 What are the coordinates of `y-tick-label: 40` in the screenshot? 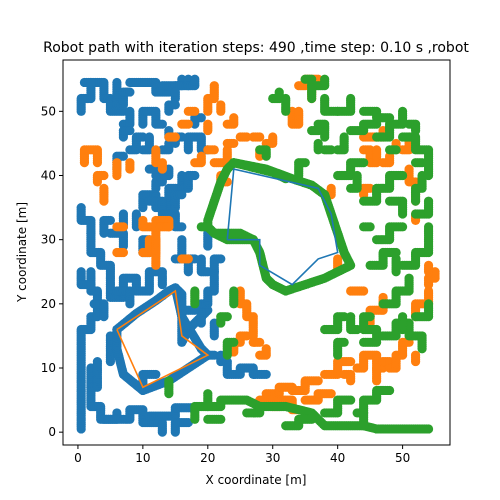 It's located at (48, 176).